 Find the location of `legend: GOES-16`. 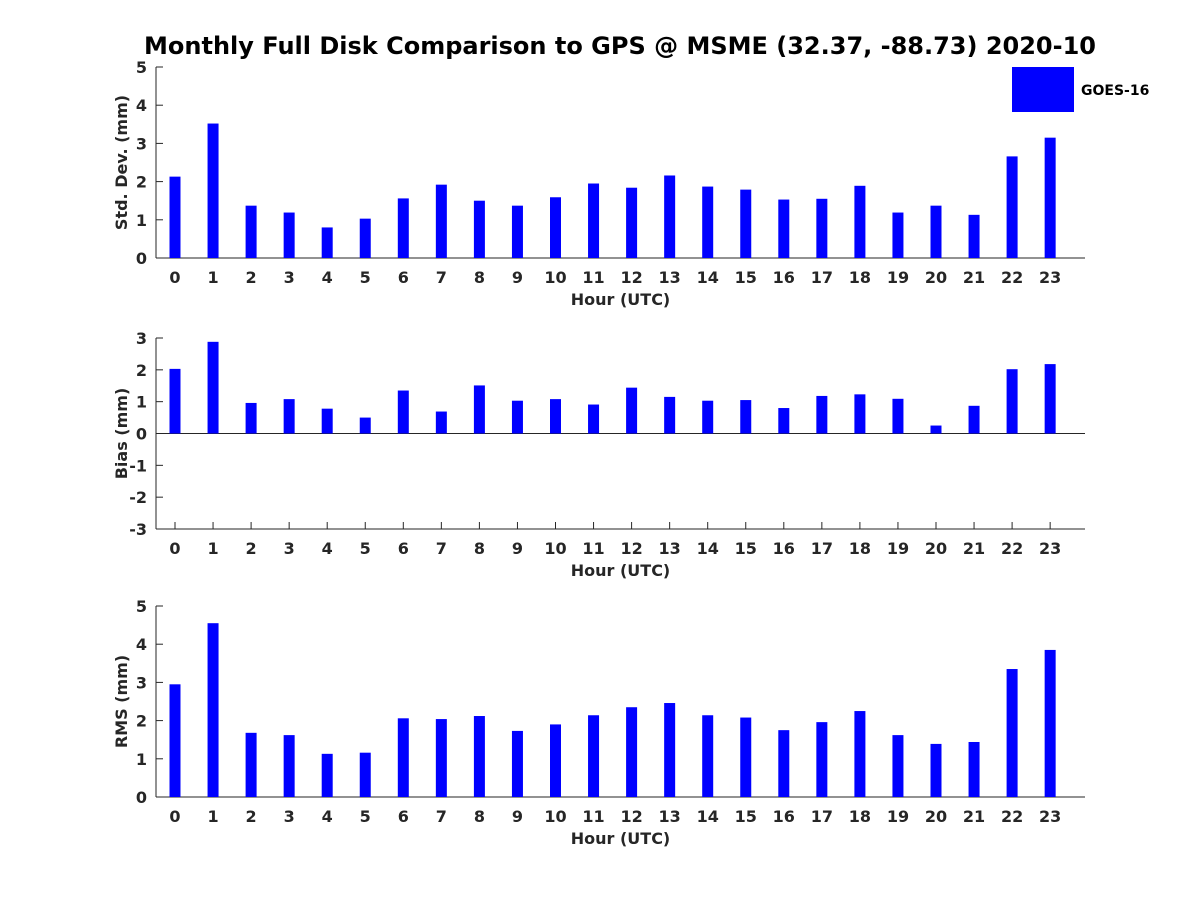

legend: GOES-16 is located at coordinates (1080, 89).